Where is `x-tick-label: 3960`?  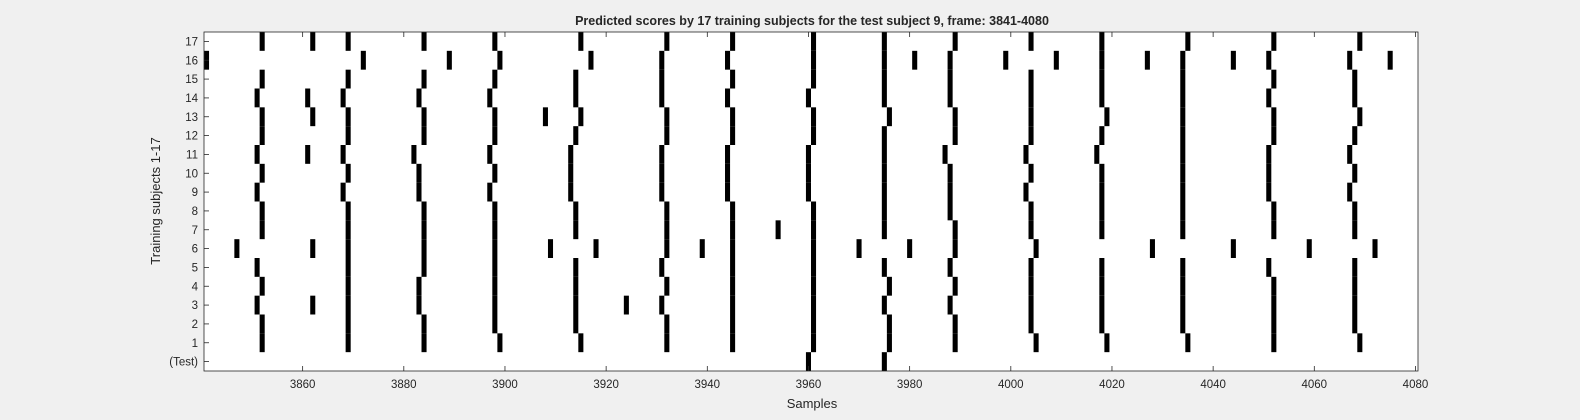 x-tick-label: 3960 is located at coordinates (809, 385).